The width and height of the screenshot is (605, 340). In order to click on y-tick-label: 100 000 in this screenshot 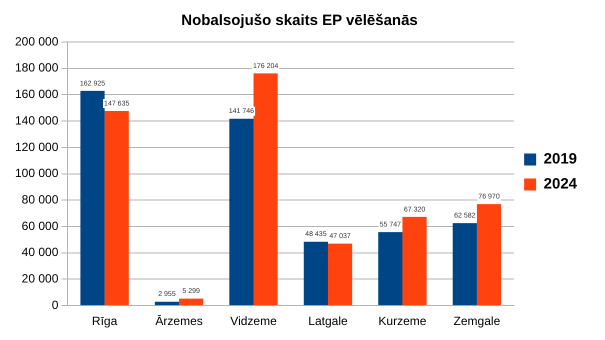, I will do `click(36, 173)`.